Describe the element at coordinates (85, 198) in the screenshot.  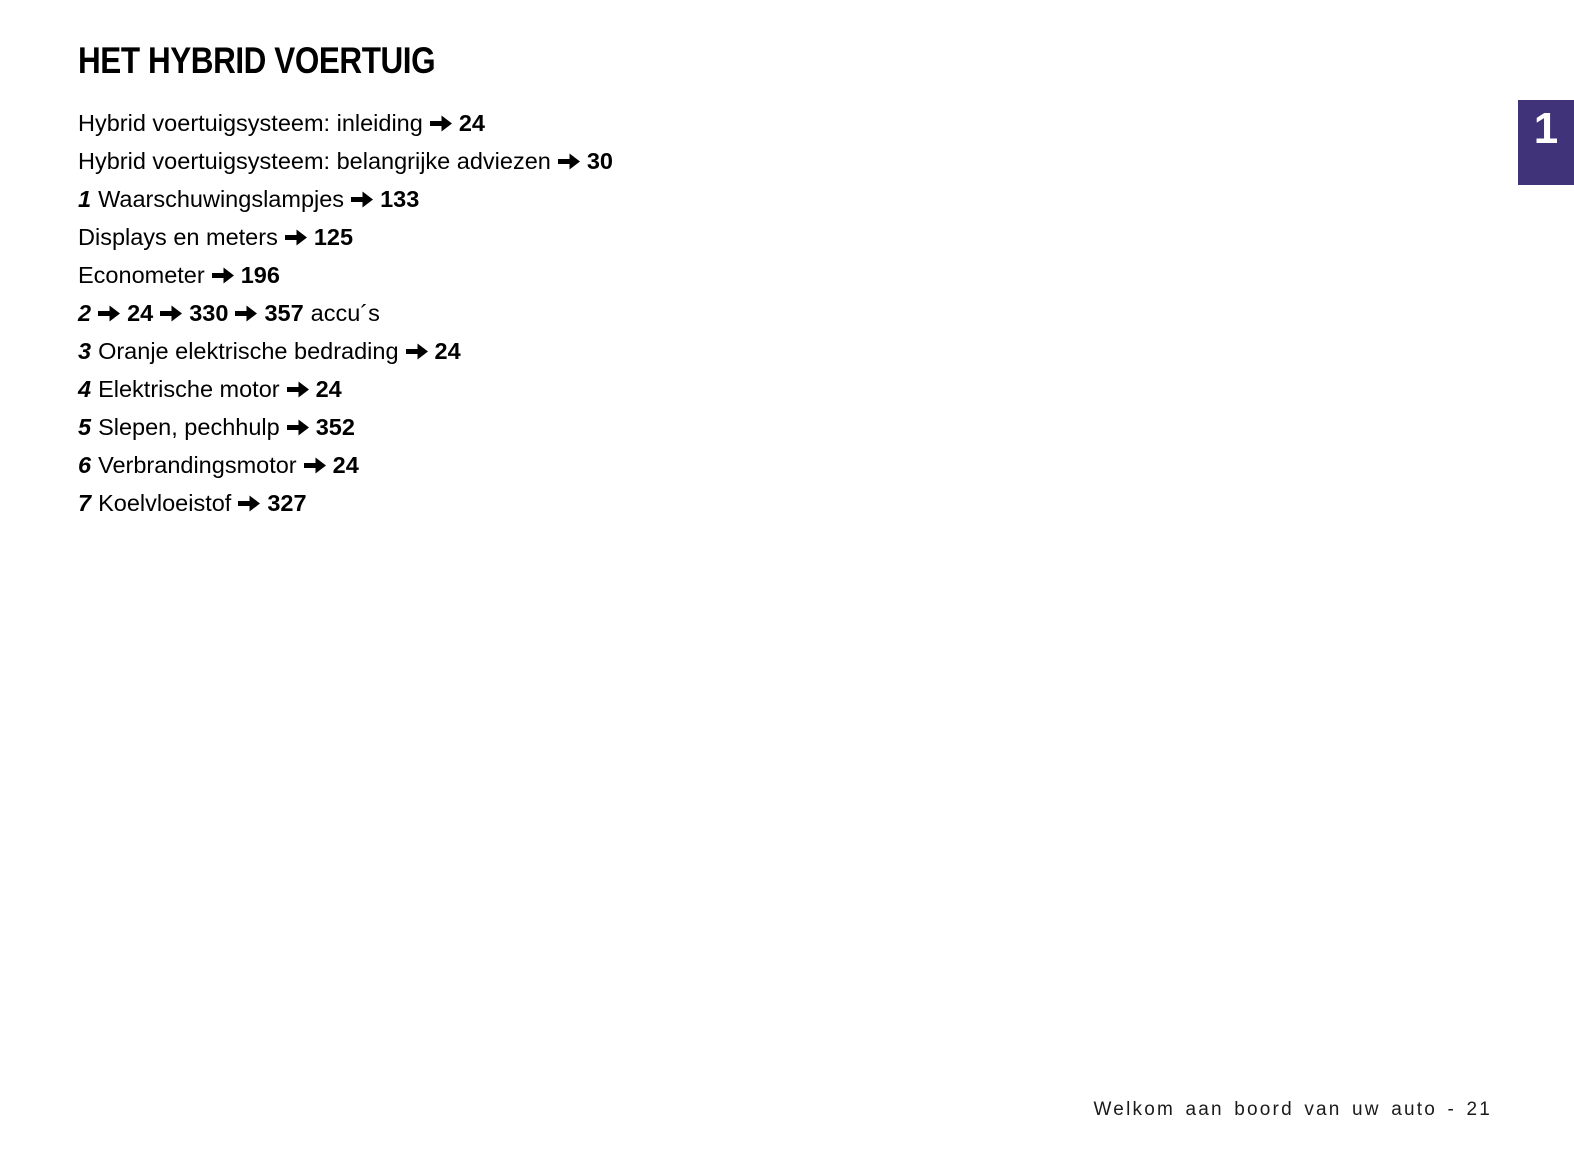
I see `item-number: 1` at that location.